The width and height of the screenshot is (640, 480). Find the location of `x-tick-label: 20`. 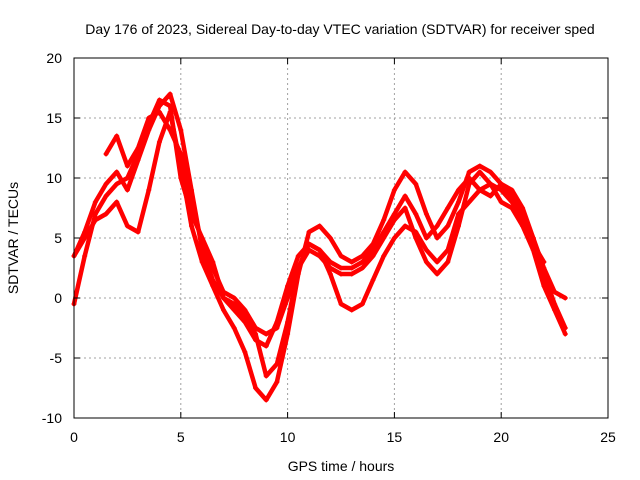

x-tick-label: 20 is located at coordinates (501, 437).